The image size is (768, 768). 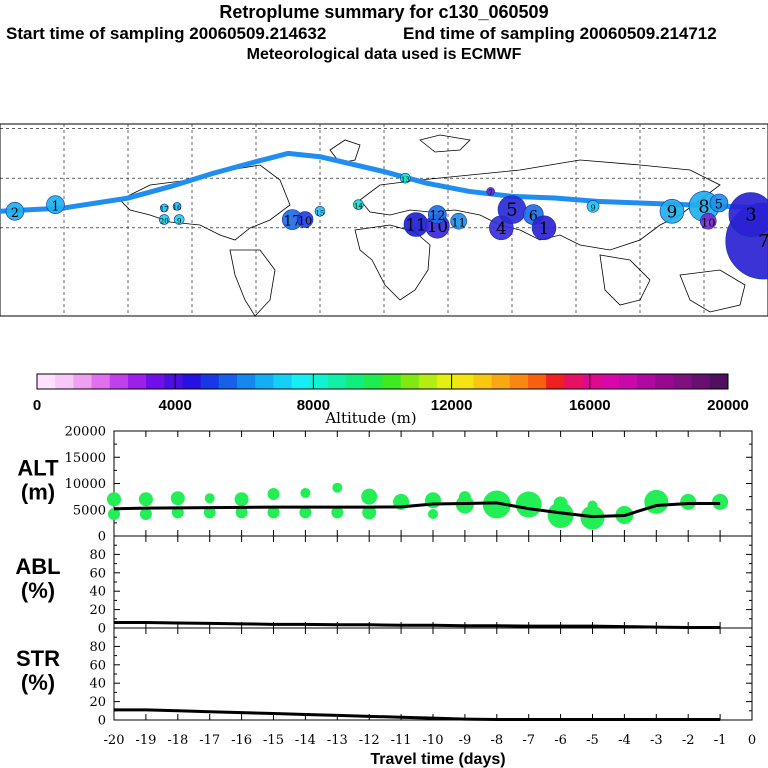 I want to click on marker-label: 8, so click(x=703, y=206).